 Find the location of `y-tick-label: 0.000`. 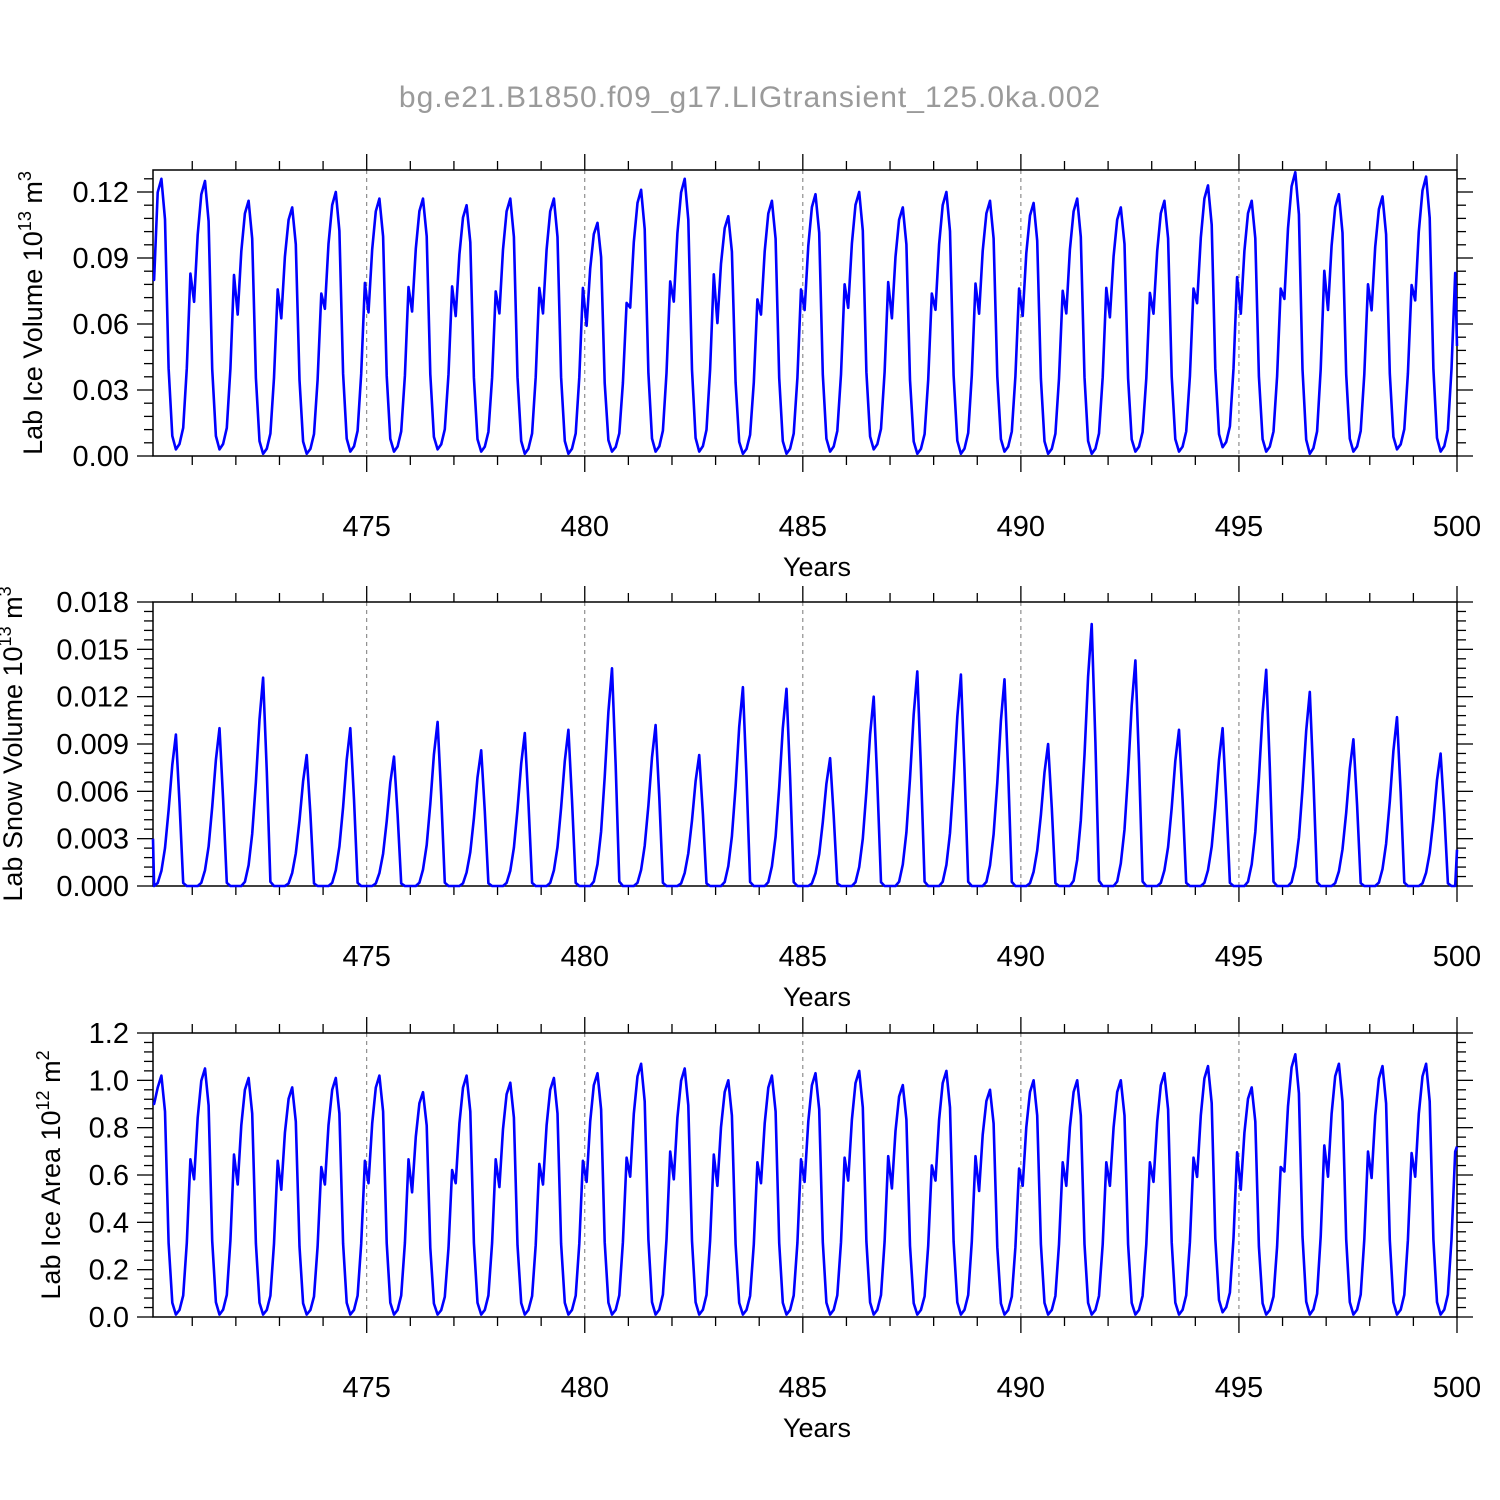

y-tick-label: 0.000 is located at coordinates (92, 887).